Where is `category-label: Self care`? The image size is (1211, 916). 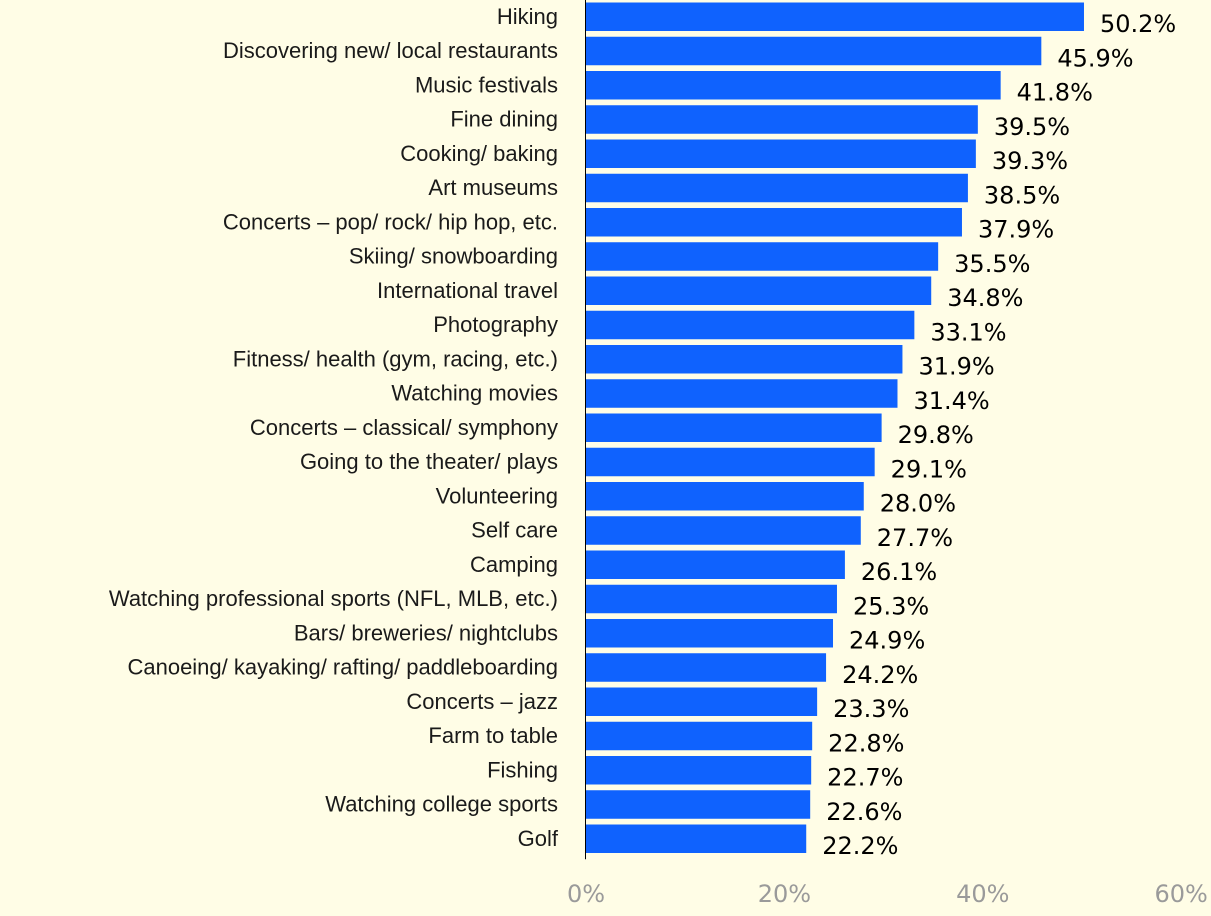 category-label: Self care is located at coordinates (514, 530).